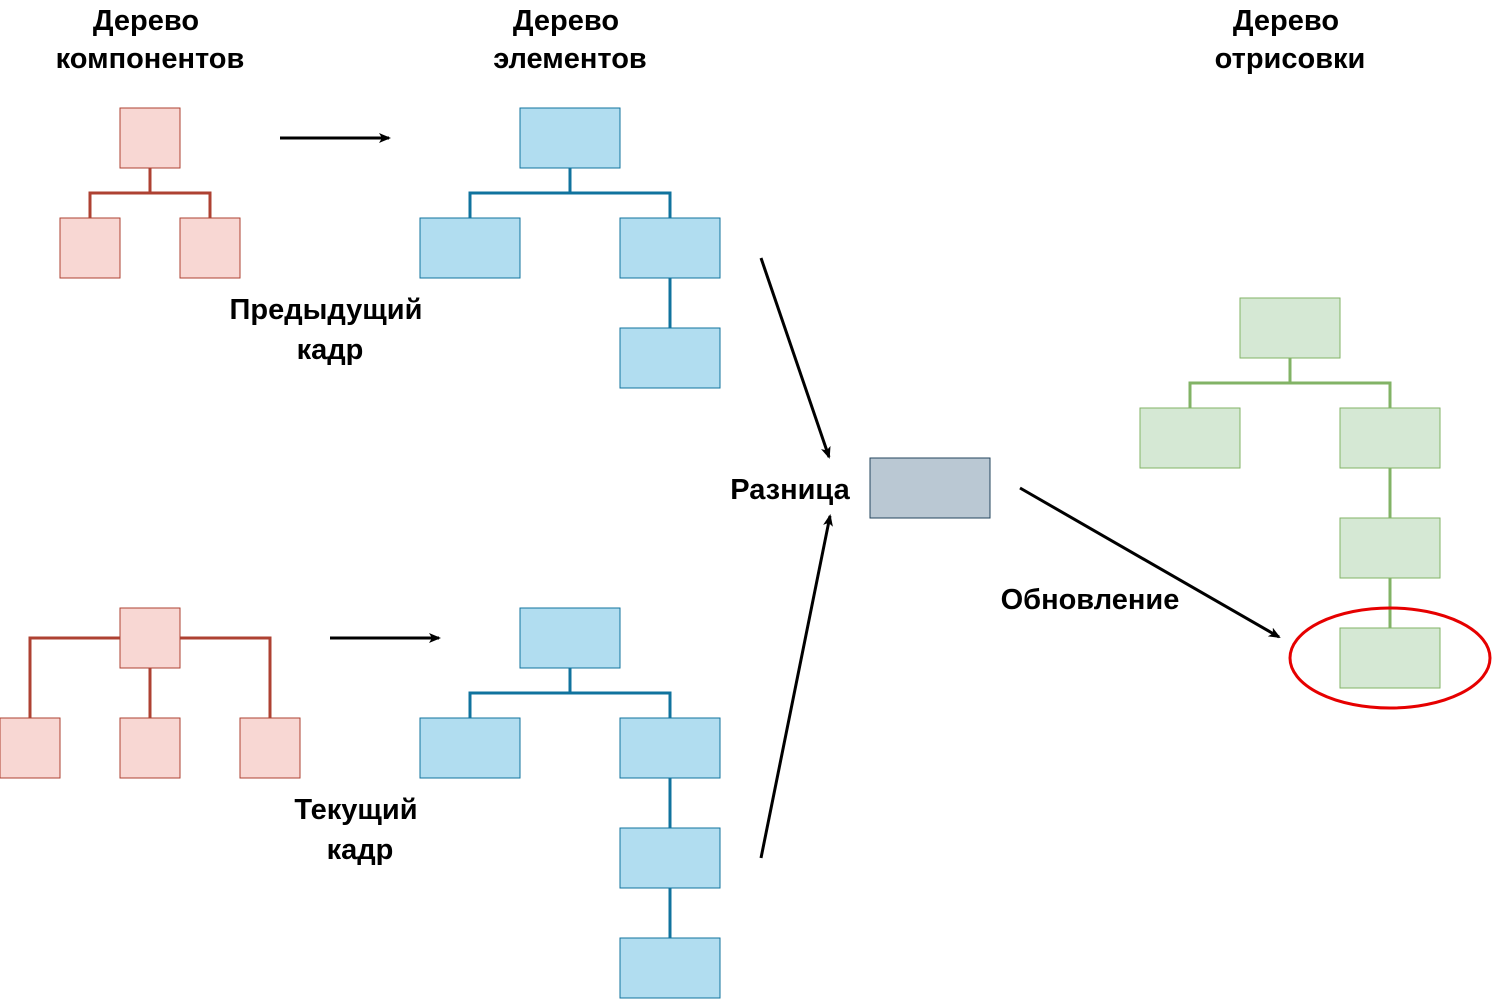 This screenshot has width=1492, height=1000. What do you see at coordinates (1150, 562) in the screenshot?
I see `arrow-diff-to-render` at bounding box center [1150, 562].